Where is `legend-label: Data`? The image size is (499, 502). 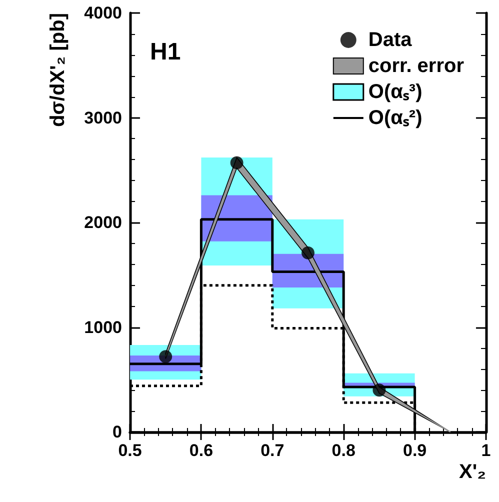 legend-label: Data is located at coordinates (390, 40).